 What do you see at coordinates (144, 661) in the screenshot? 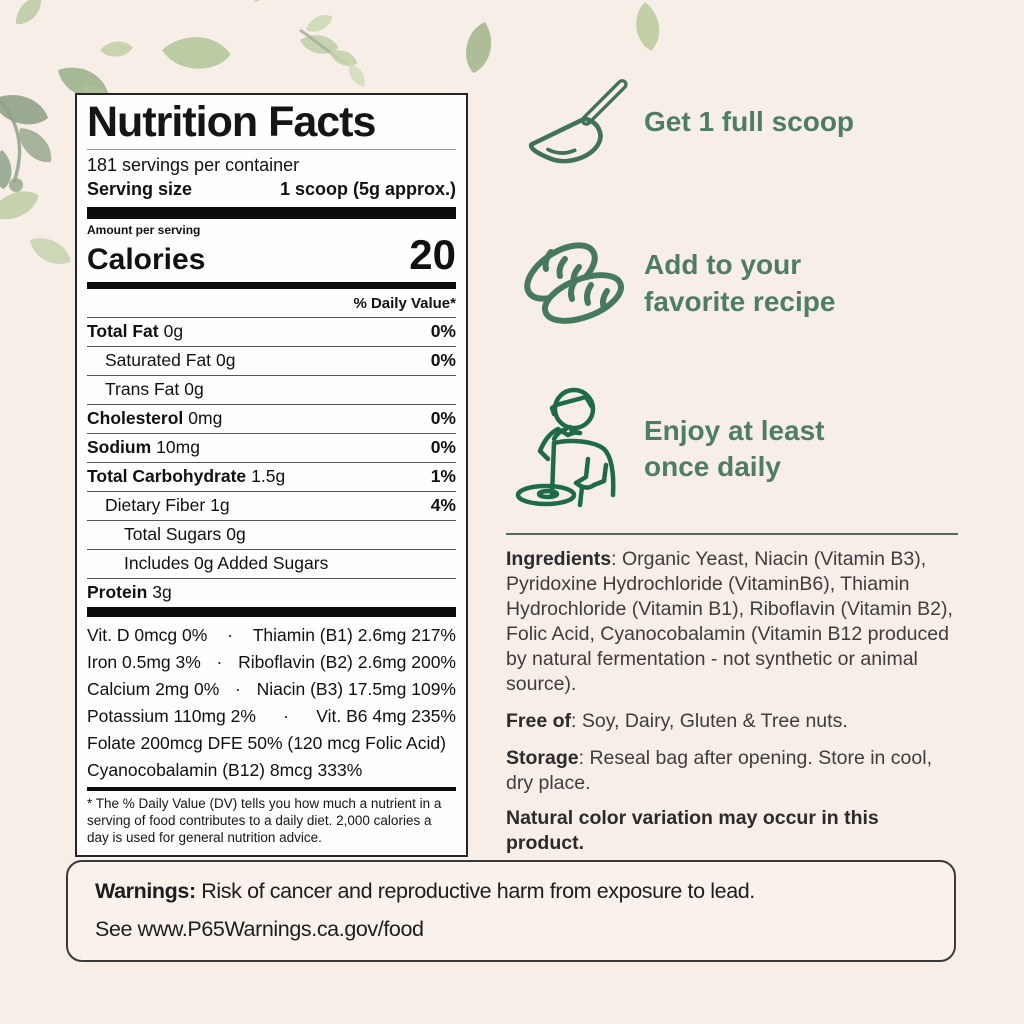
I see `micro-left: Iron 0.5mg 3%` at bounding box center [144, 661].